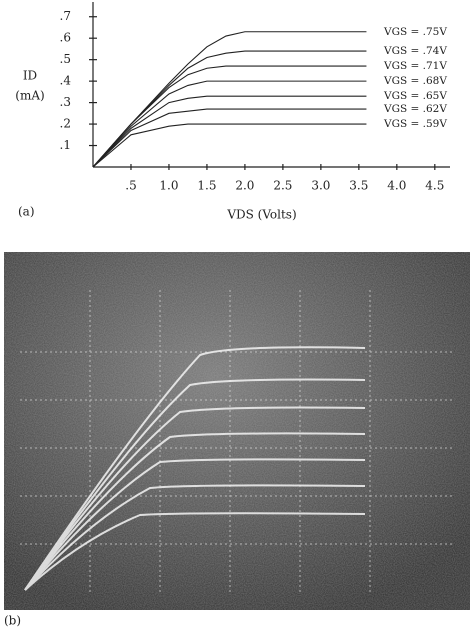 The image size is (474, 629). Describe the element at coordinates (434, 186) in the screenshot. I see `x-tick-label: 4.5` at that location.